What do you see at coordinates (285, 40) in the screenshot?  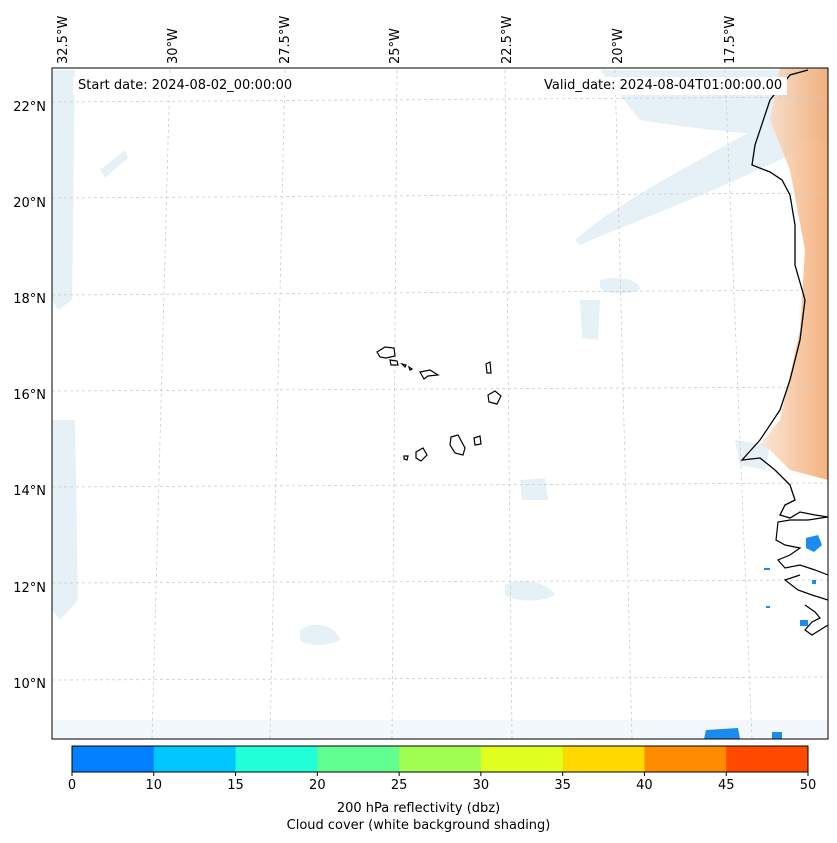 I see `lon-tick-label: 27.5°W` at bounding box center [285, 40].